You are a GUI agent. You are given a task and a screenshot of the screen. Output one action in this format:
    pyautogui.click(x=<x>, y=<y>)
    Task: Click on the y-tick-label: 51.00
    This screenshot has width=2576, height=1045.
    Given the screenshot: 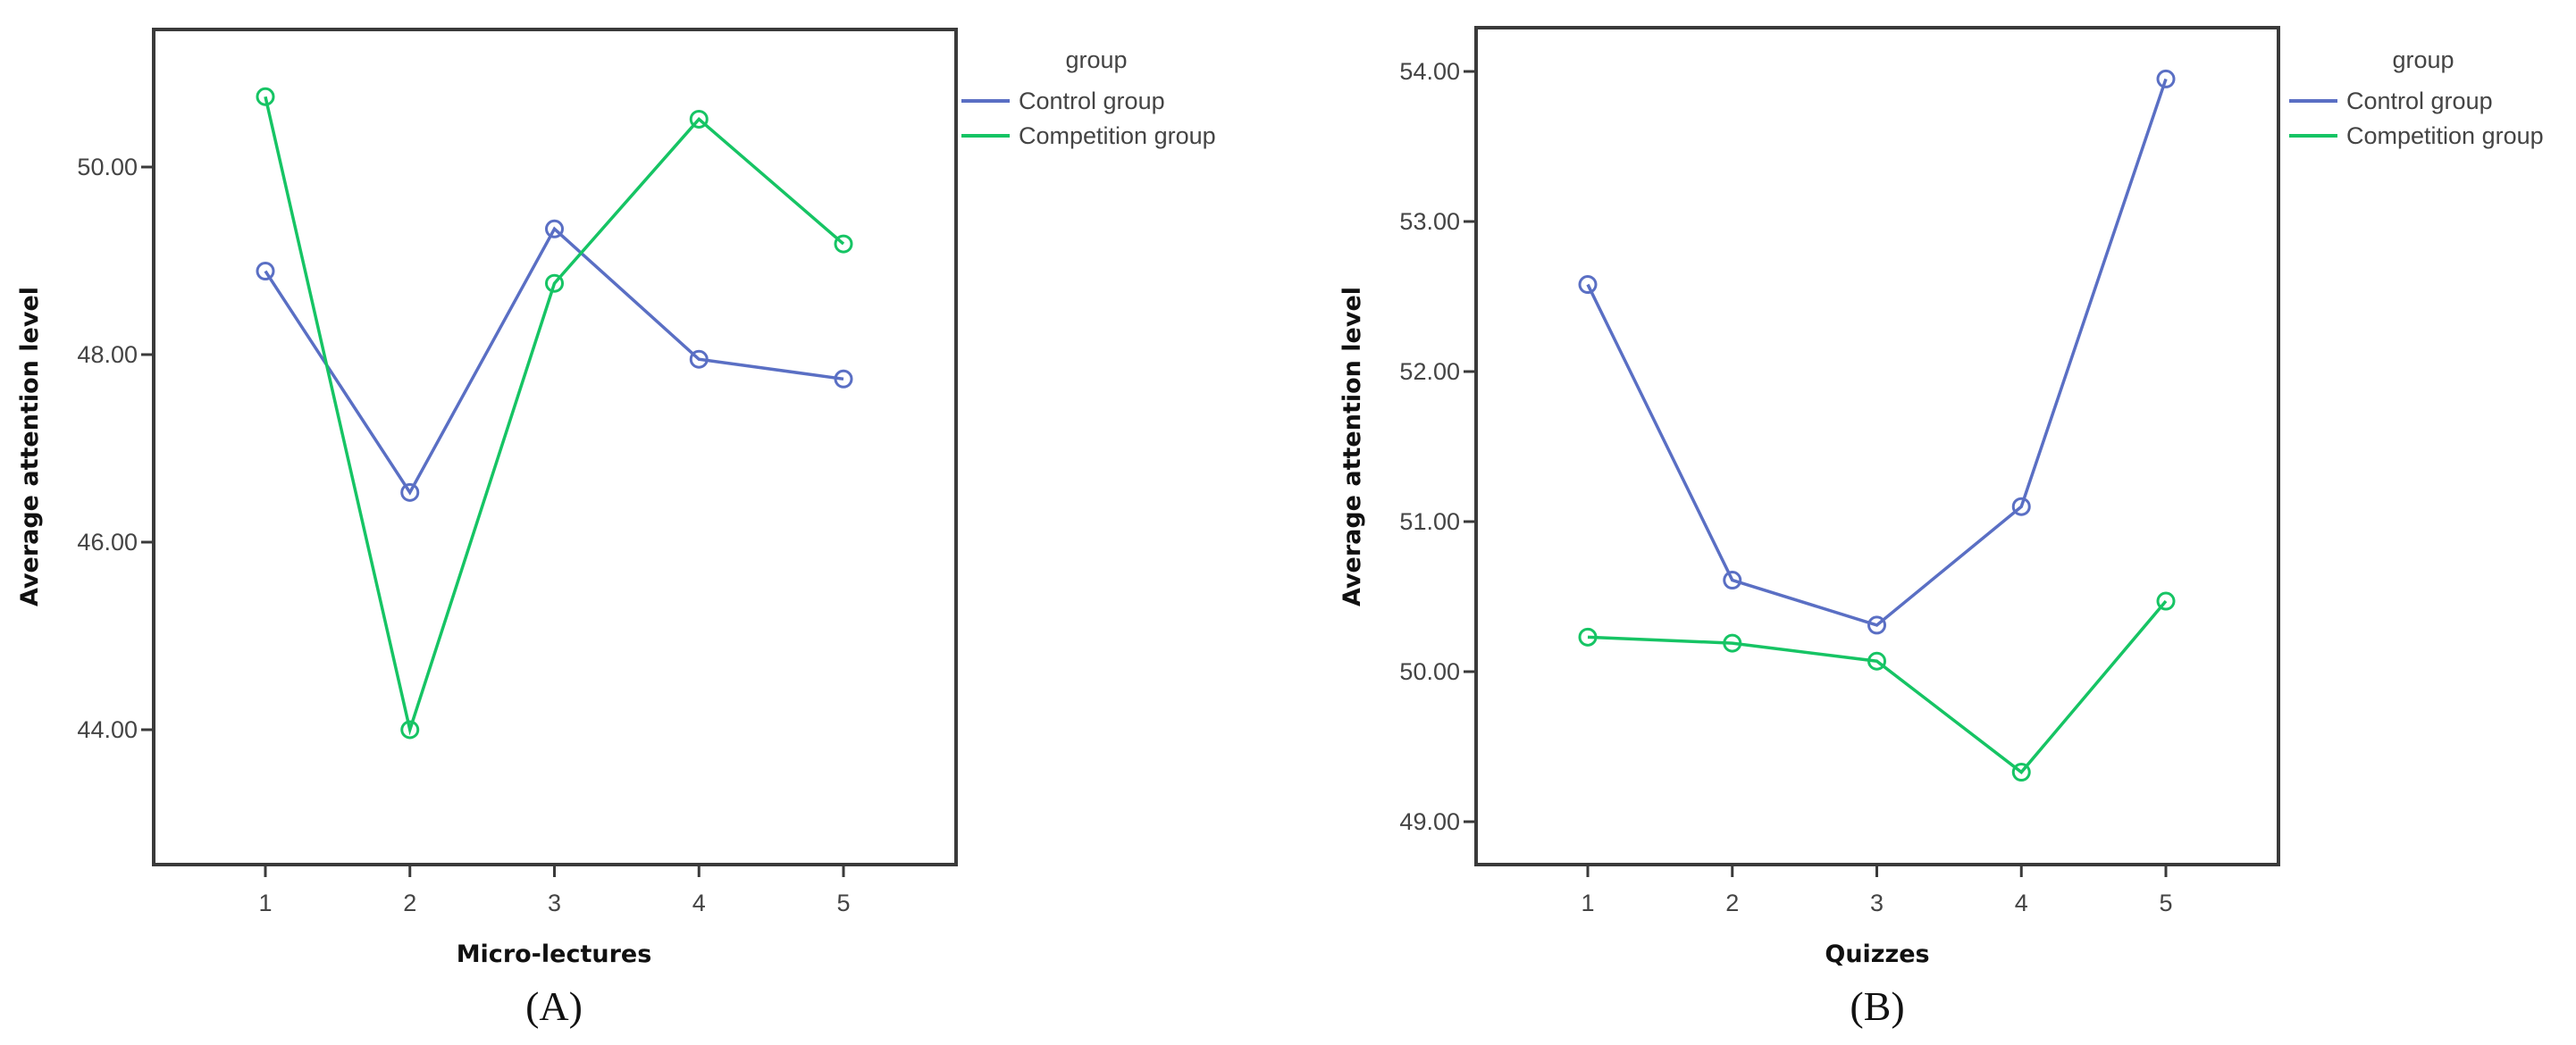 What is the action you would take?
    pyautogui.click(x=1429, y=521)
    